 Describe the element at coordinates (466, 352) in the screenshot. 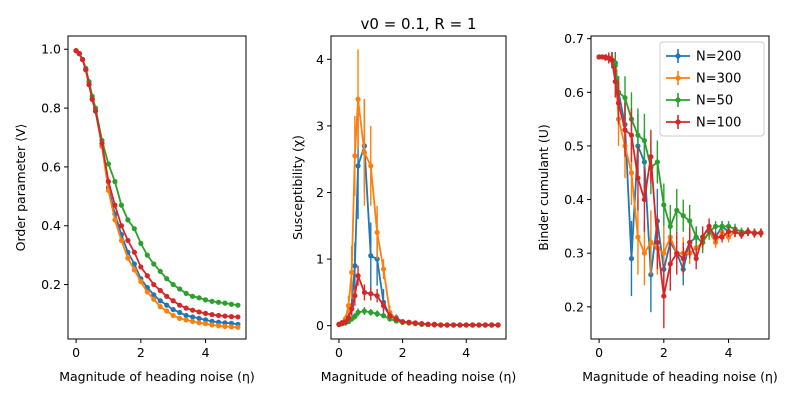

I see `x-tick-label: 4` at that location.